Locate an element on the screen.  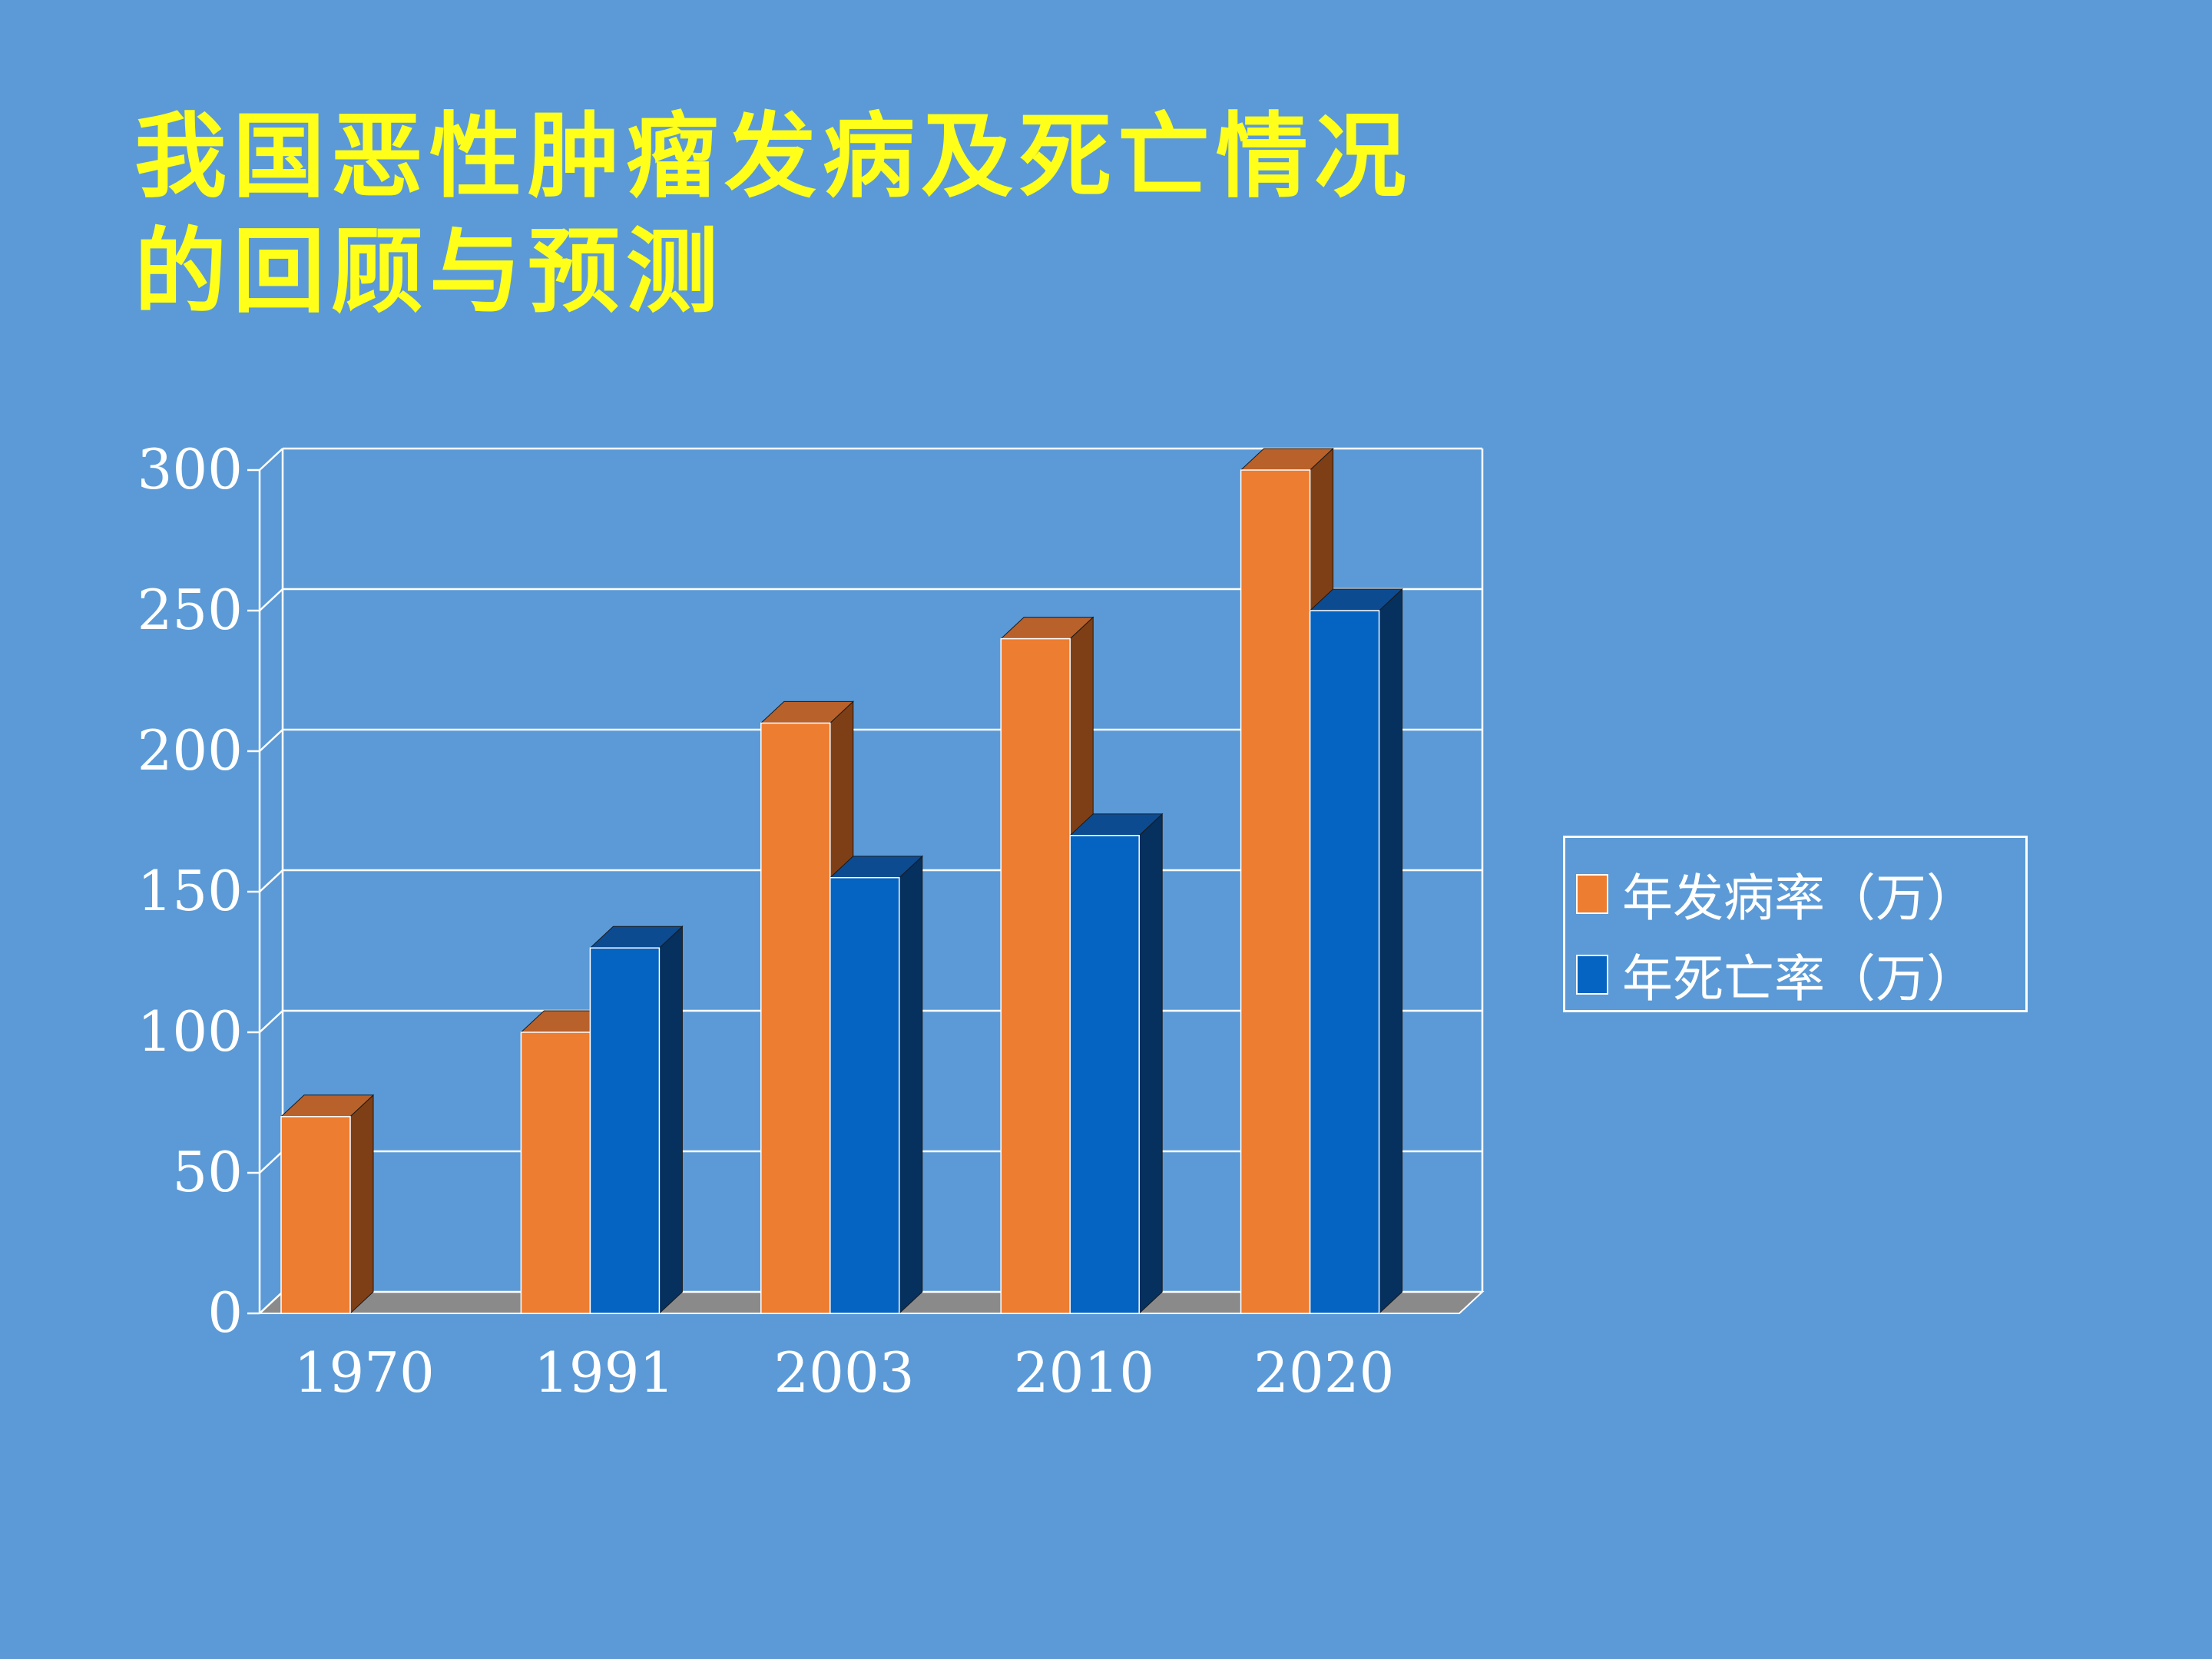
legend-item-mortality: 年死亡率（万） is located at coordinates (1801, 974).